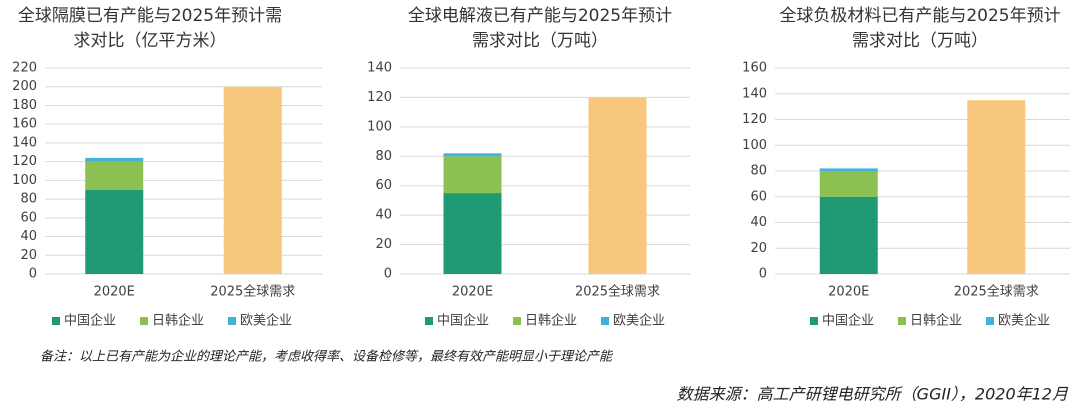  What do you see at coordinates (919, 16) in the screenshot?
I see `chart-title: 全球负极材料已有产能与2025年预计` at bounding box center [919, 16].